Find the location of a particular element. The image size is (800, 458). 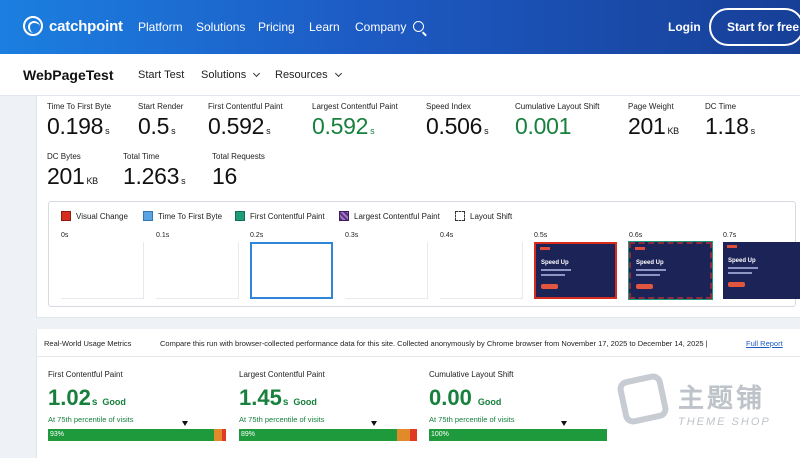

metric: Total Time 1.263 s is located at coordinates (154, 171).